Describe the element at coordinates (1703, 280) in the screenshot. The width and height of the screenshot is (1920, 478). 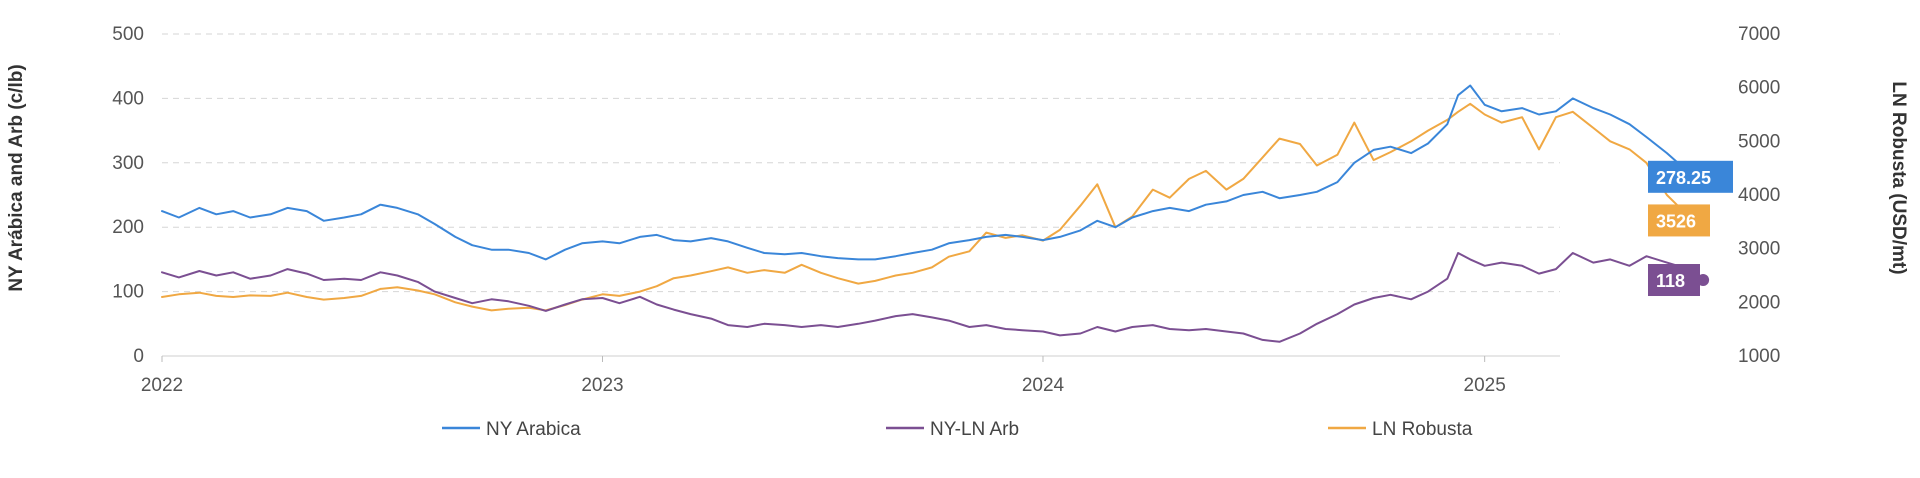
I see `series-end-marker` at that location.